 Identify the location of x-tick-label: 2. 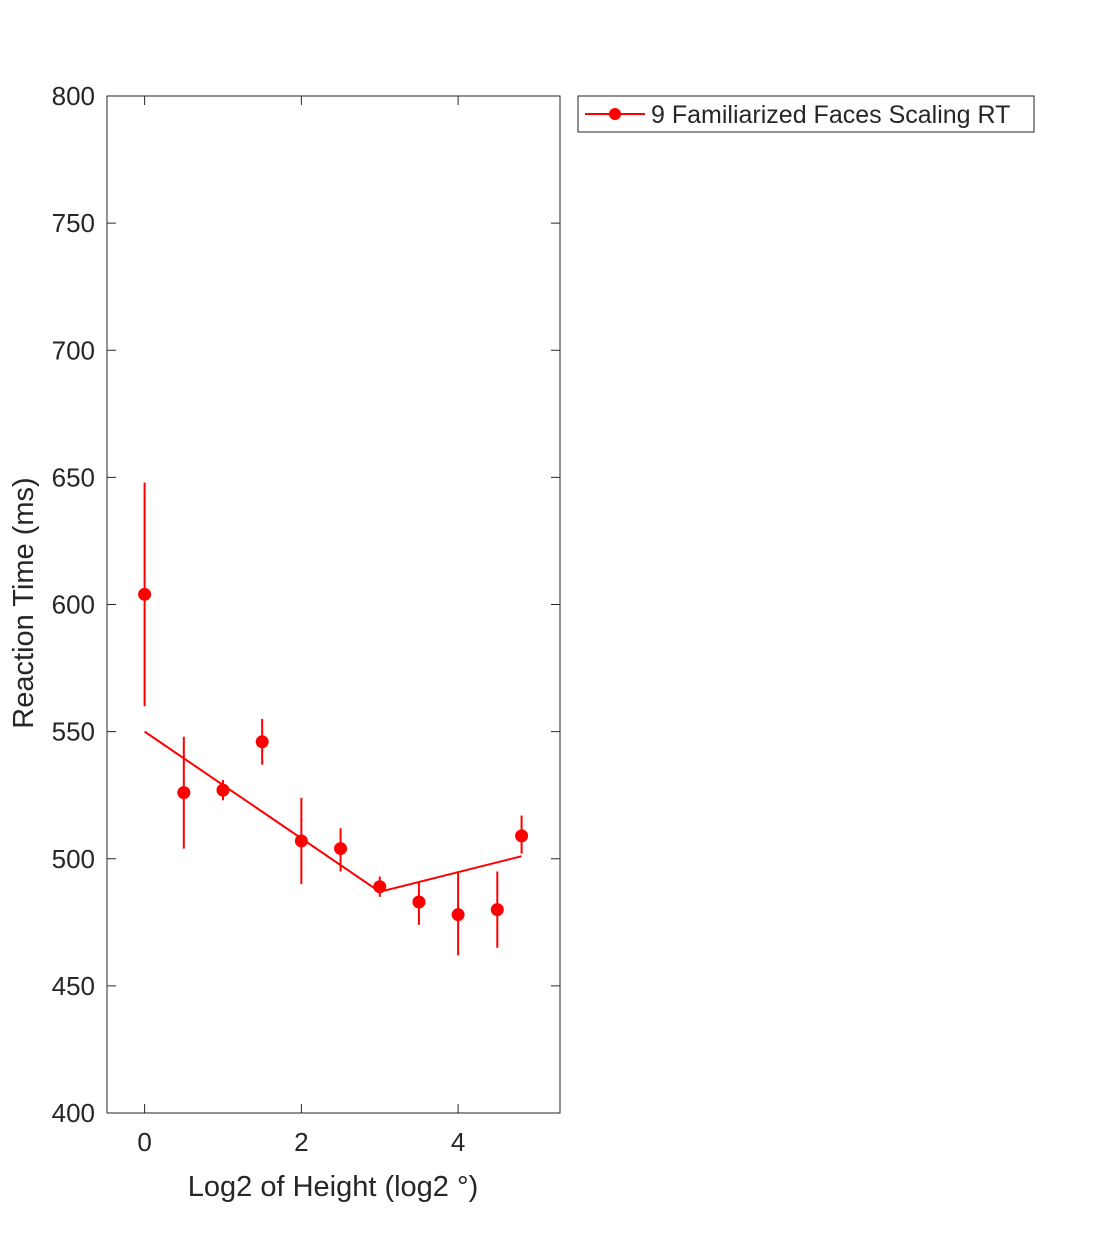
(301, 1142).